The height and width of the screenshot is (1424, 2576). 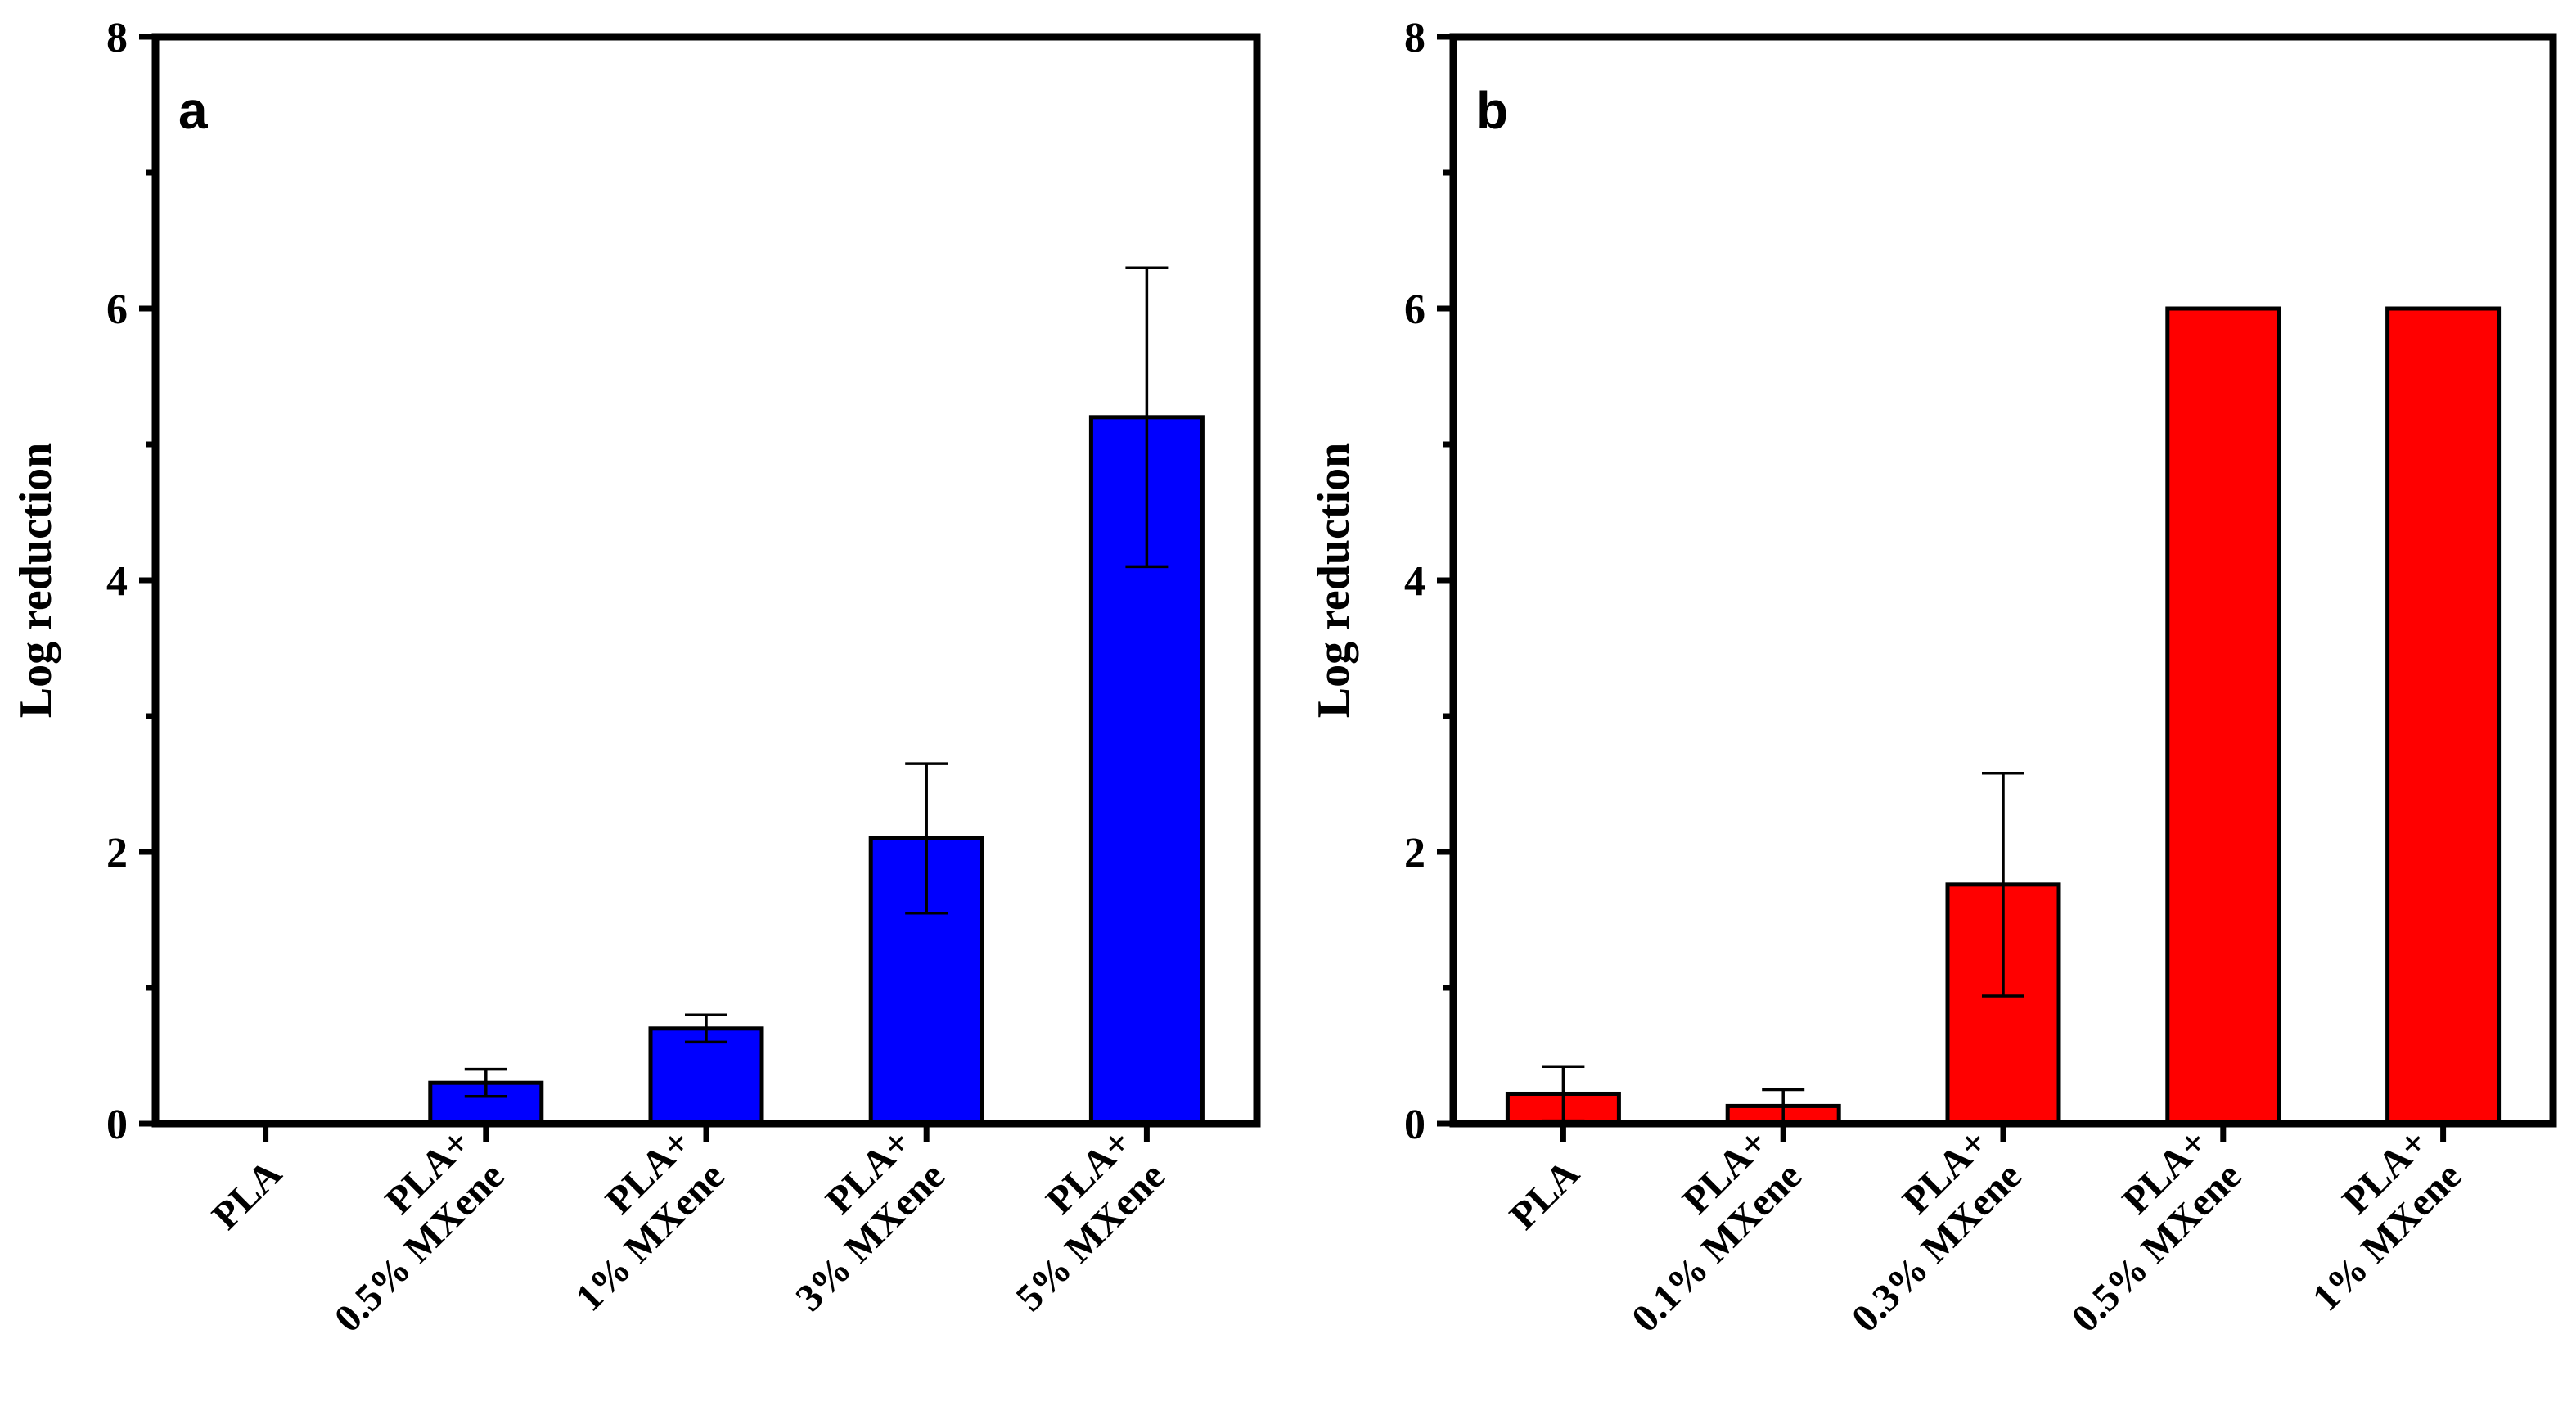 What do you see at coordinates (1492, 110) in the screenshot?
I see `panel-label: b` at bounding box center [1492, 110].